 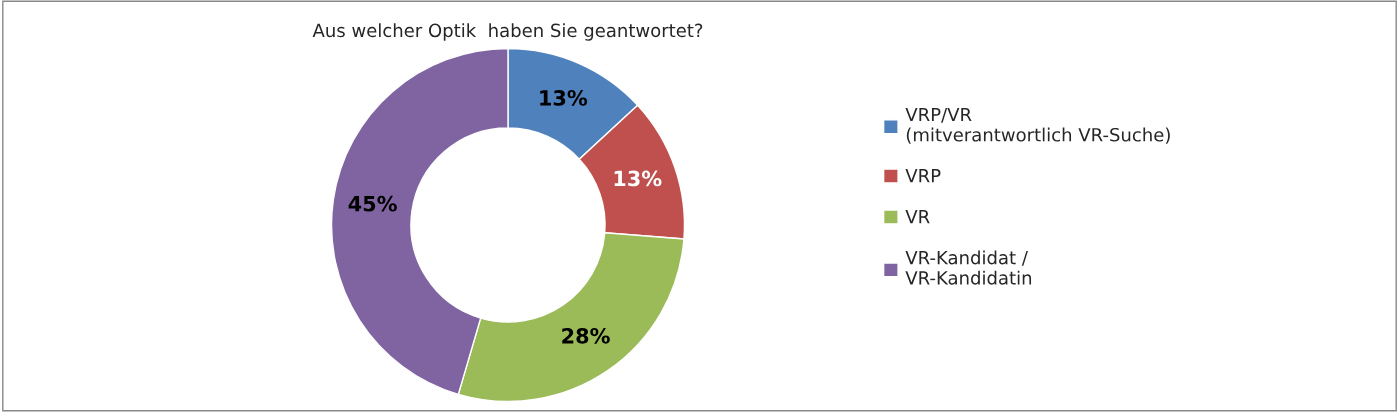 What do you see at coordinates (372, 203) in the screenshot?
I see `data-label: 45%` at bounding box center [372, 203].